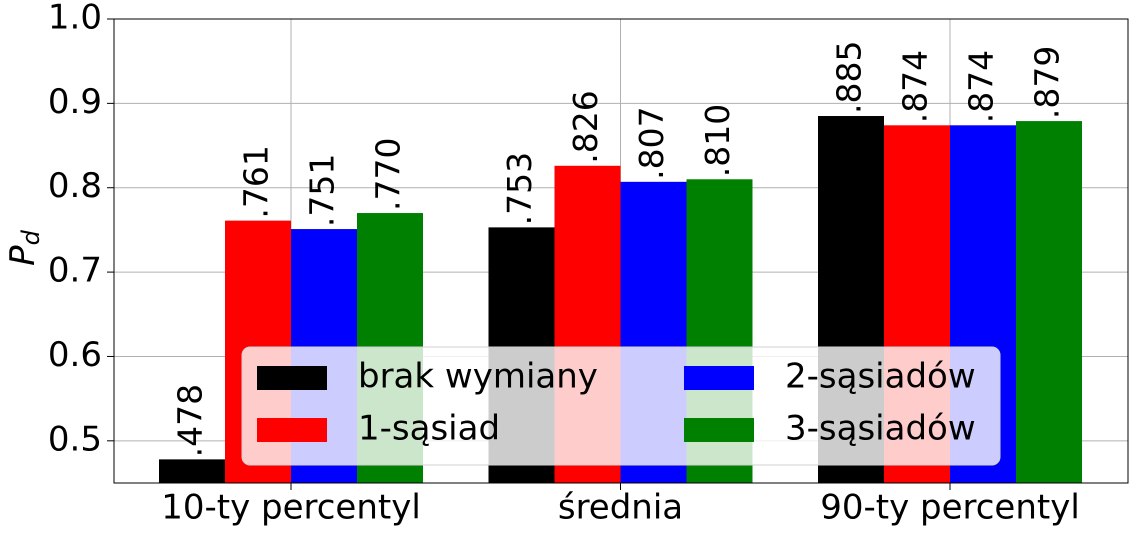  I want to click on legend-label: 2-sąsiadów, so click(880, 377).